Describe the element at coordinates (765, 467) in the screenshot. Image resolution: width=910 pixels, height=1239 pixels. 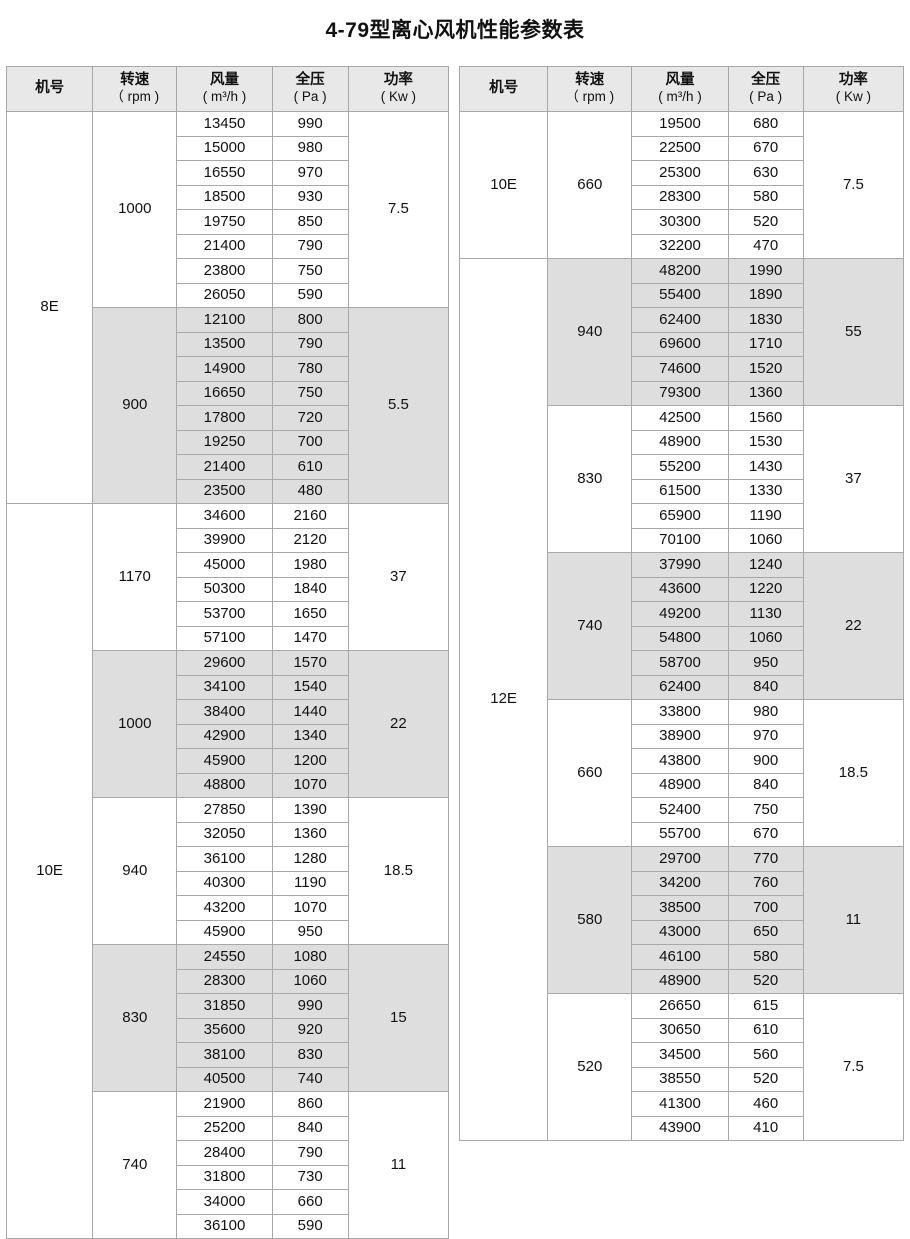
I see `cell-pressure: 1430` at that location.